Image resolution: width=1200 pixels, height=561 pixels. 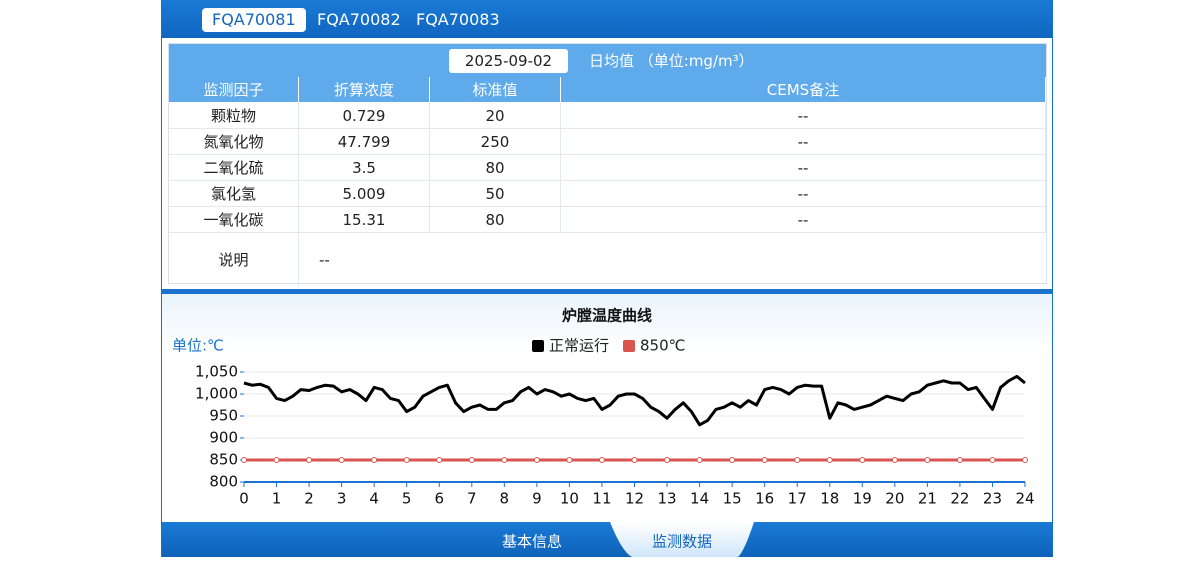 I want to click on date-row: 2025-09-02 日均值 （单位:mg/m³）, so click(x=607, y=60).